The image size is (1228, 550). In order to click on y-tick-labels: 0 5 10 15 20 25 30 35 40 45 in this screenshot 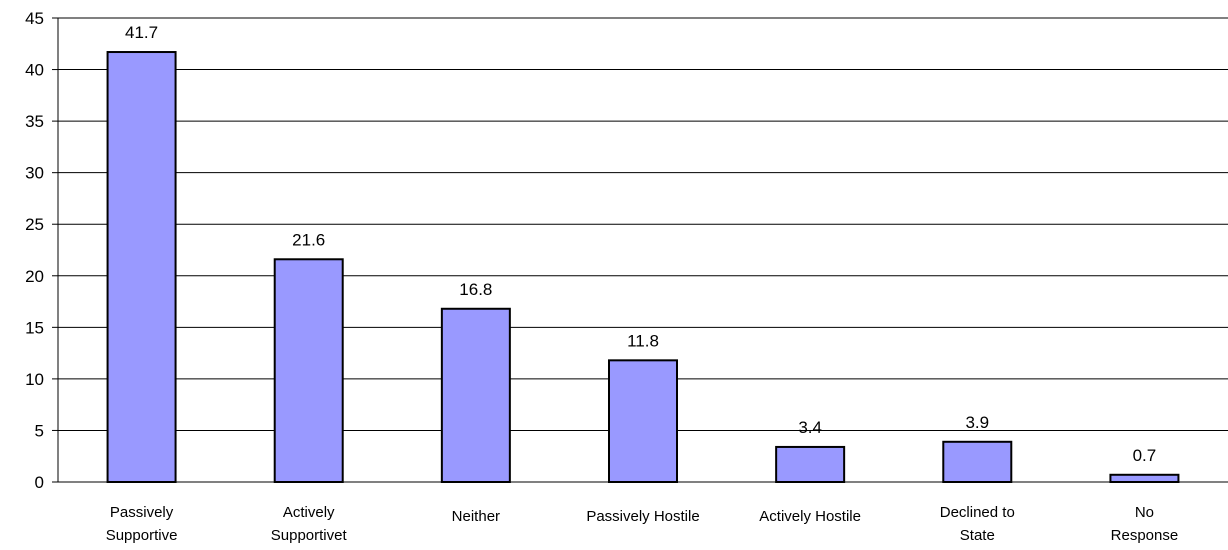, I will do `click(34, 250)`.